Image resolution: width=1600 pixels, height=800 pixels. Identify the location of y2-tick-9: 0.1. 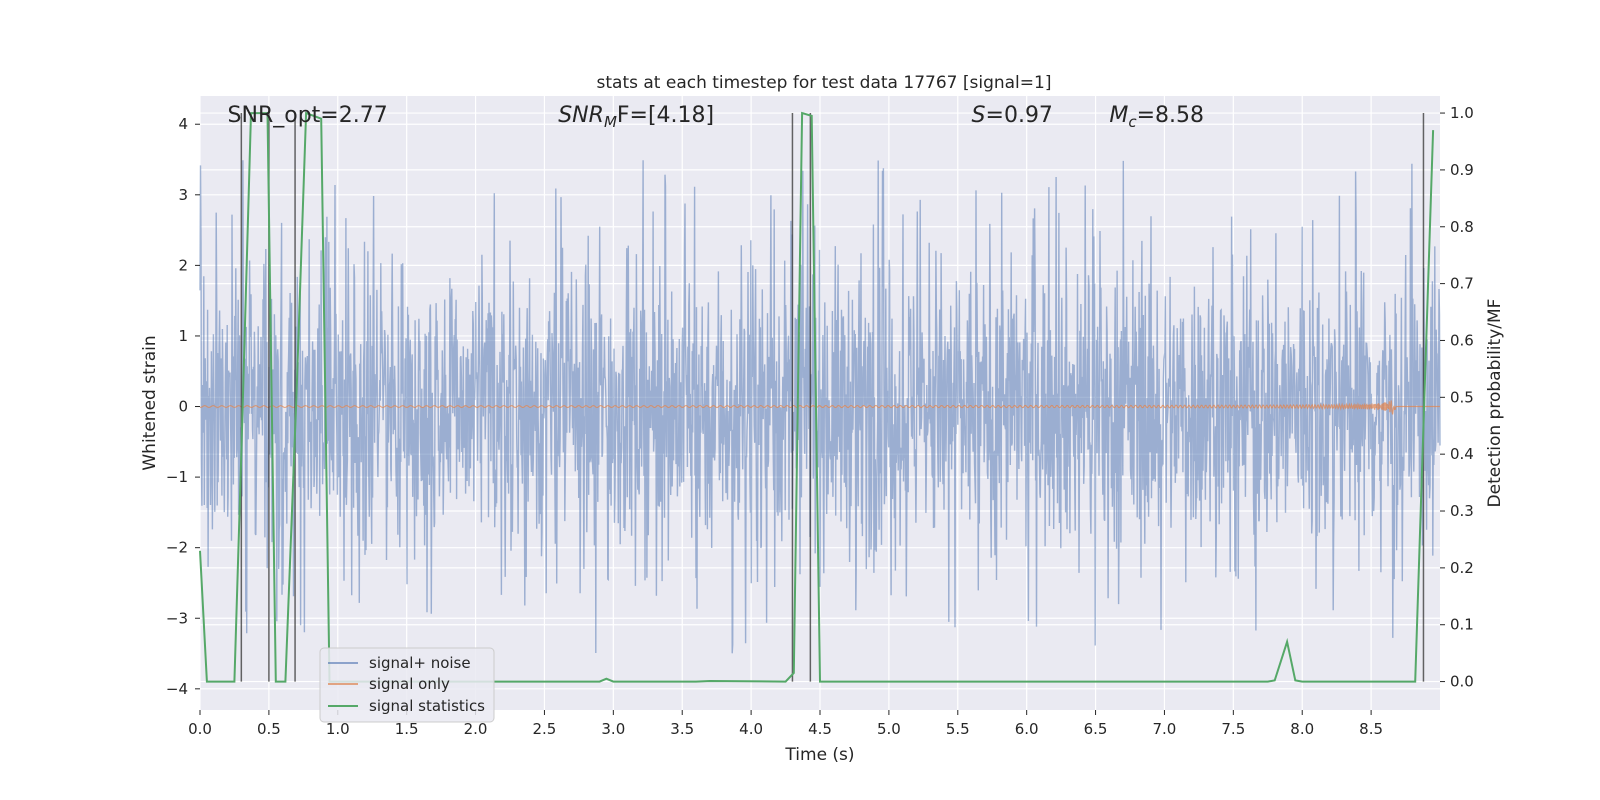
(1462, 625).